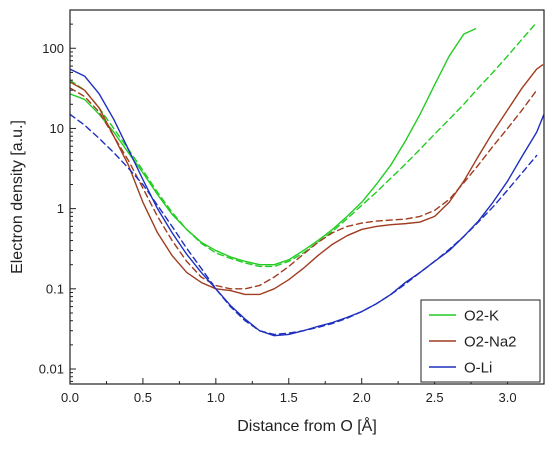 This screenshot has height=451, width=550. I want to click on y-axis-label: Electron density [a.u.], so click(17, 197).